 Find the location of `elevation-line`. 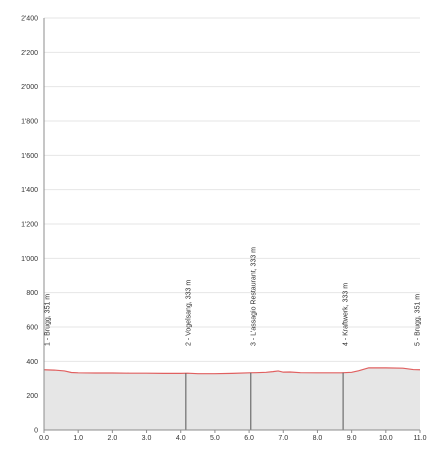

elevation-line is located at coordinates (232, 371).